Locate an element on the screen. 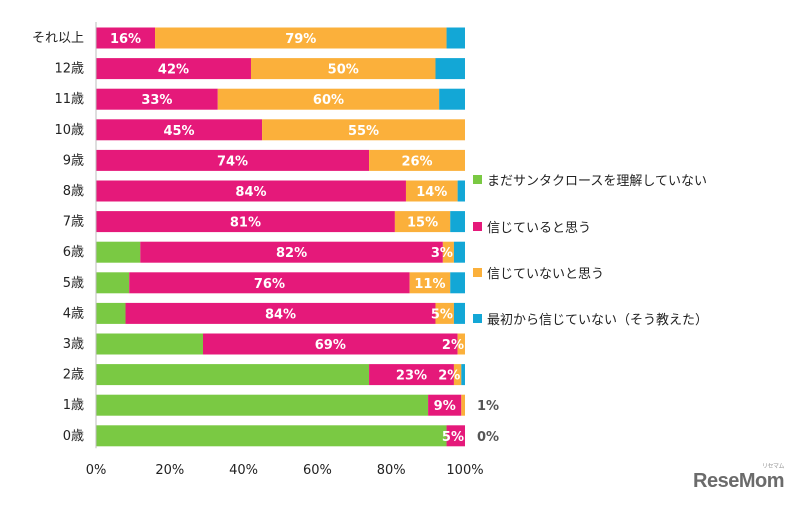 This screenshot has width=798, height=507. category-labels: それ以上 12歳 11歳 10歳 9歳 8歳 7歳 6歳 5歳 4歳 3歳 2歳 1歳 0歳 is located at coordinates (58, 237).